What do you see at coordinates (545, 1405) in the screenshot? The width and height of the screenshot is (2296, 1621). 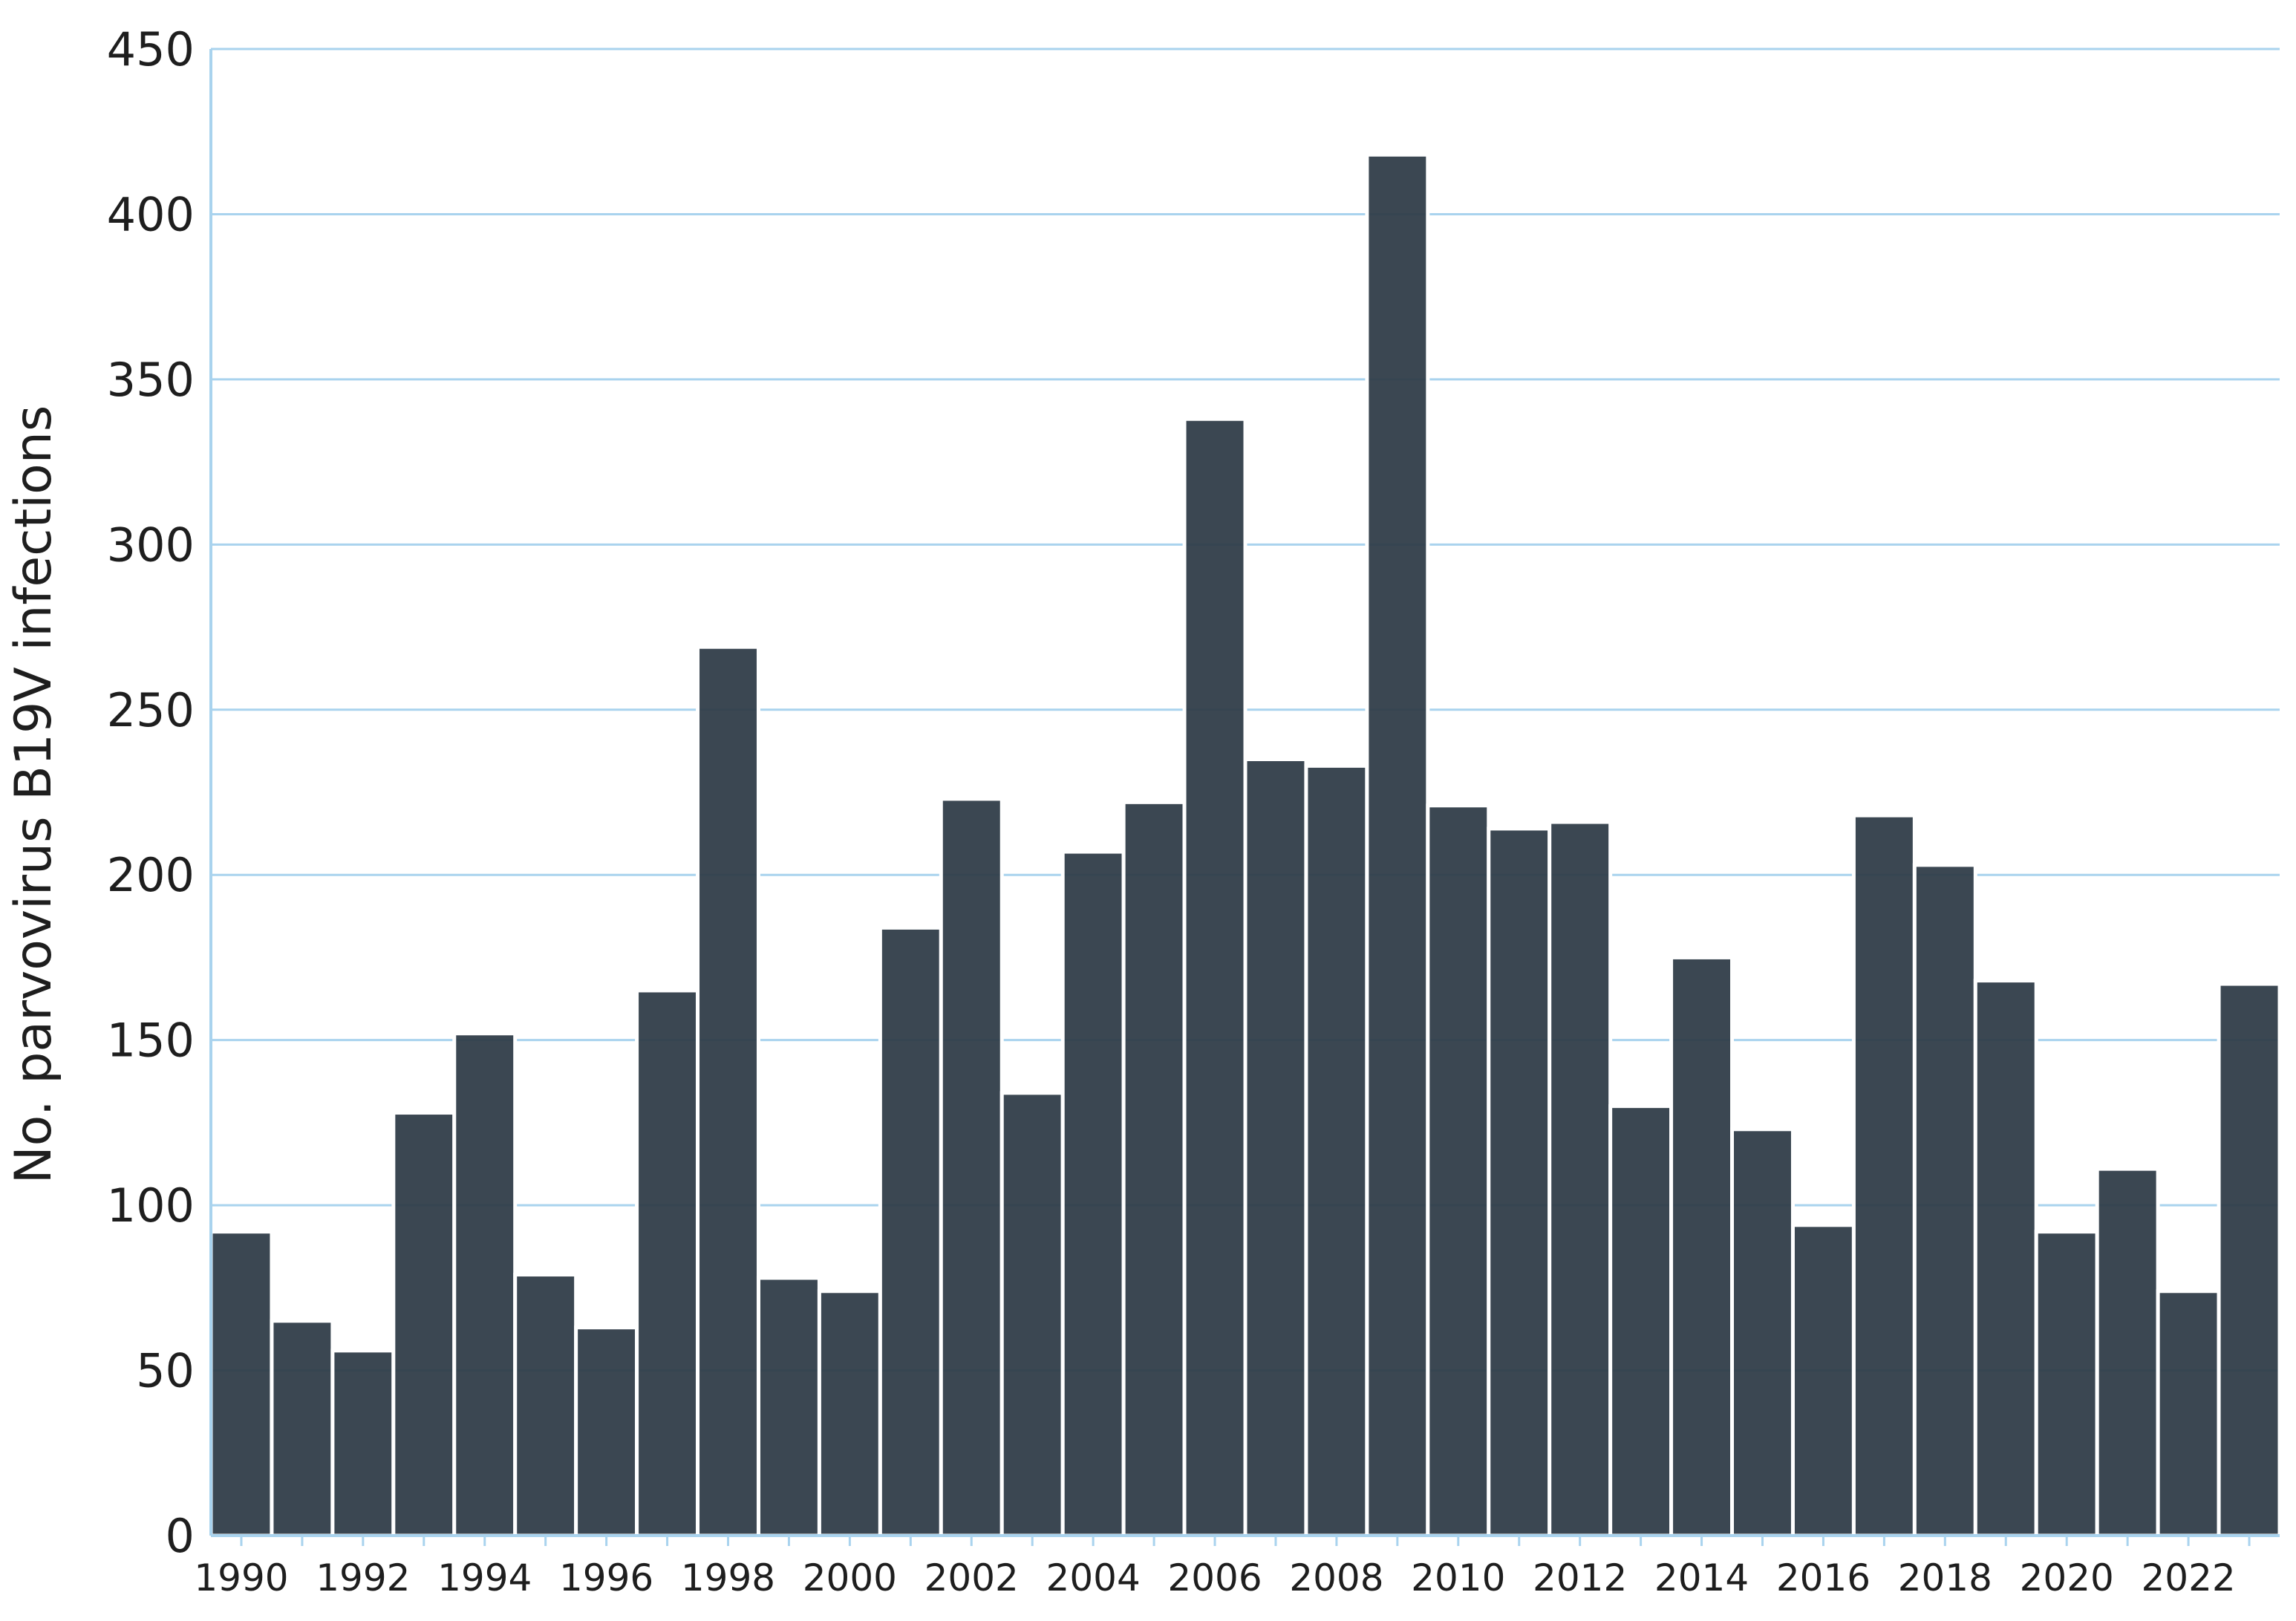 I see `bar-1995` at bounding box center [545, 1405].